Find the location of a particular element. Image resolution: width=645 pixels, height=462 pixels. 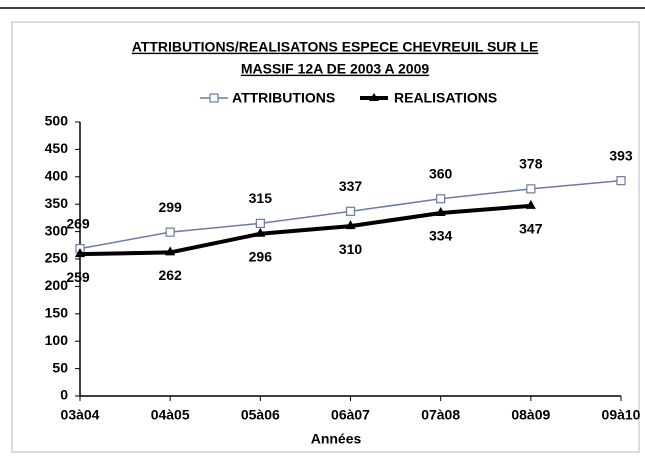

data-label: 337 is located at coordinates (351, 186).